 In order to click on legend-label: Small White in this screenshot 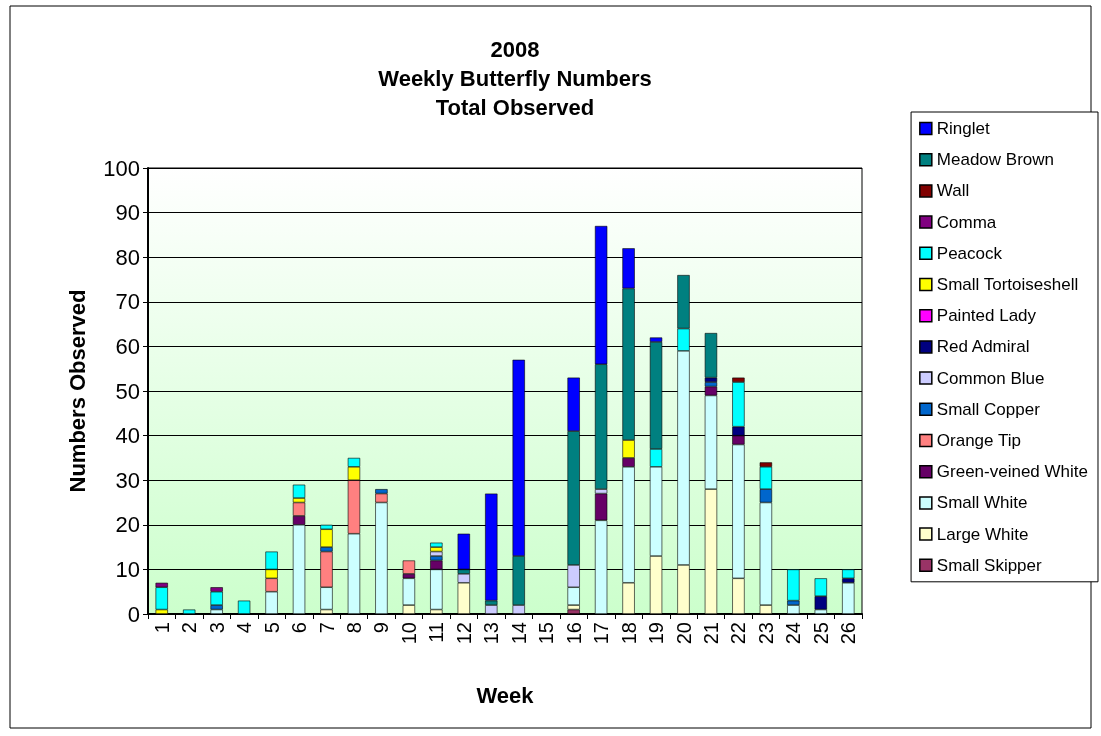, I will do `click(982, 503)`.